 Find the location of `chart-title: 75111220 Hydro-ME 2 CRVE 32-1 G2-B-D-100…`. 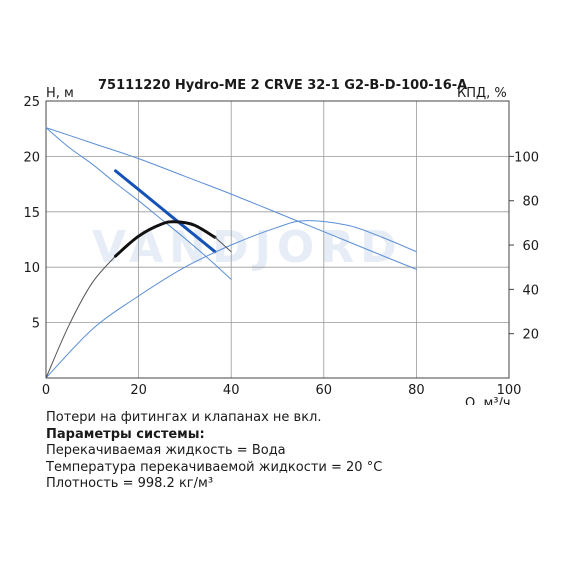

chart-title: 75111220 Hydro-ME 2 CRVE 32-1 G2-B-D-100… is located at coordinates (282, 85).